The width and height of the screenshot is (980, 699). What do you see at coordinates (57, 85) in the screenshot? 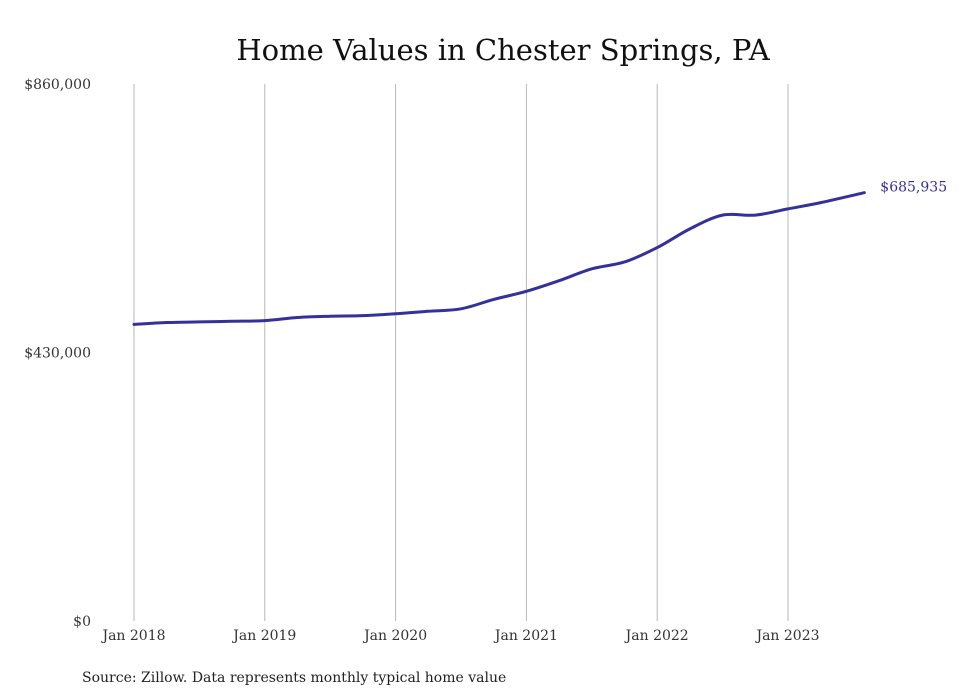
I see `y-tick-label: $860,000` at bounding box center [57, 85].